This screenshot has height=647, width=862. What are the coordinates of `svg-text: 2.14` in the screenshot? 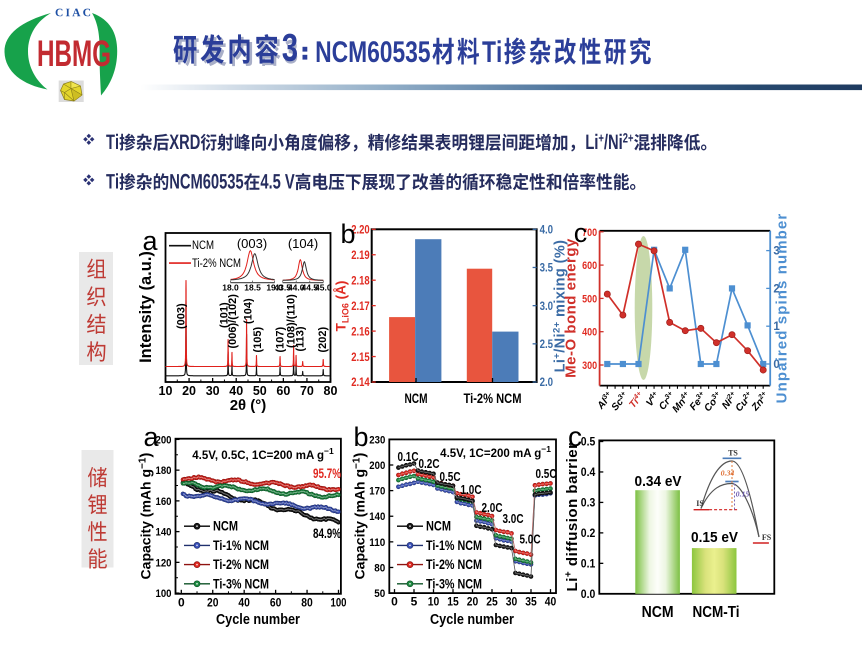 It's located at (360, 383).